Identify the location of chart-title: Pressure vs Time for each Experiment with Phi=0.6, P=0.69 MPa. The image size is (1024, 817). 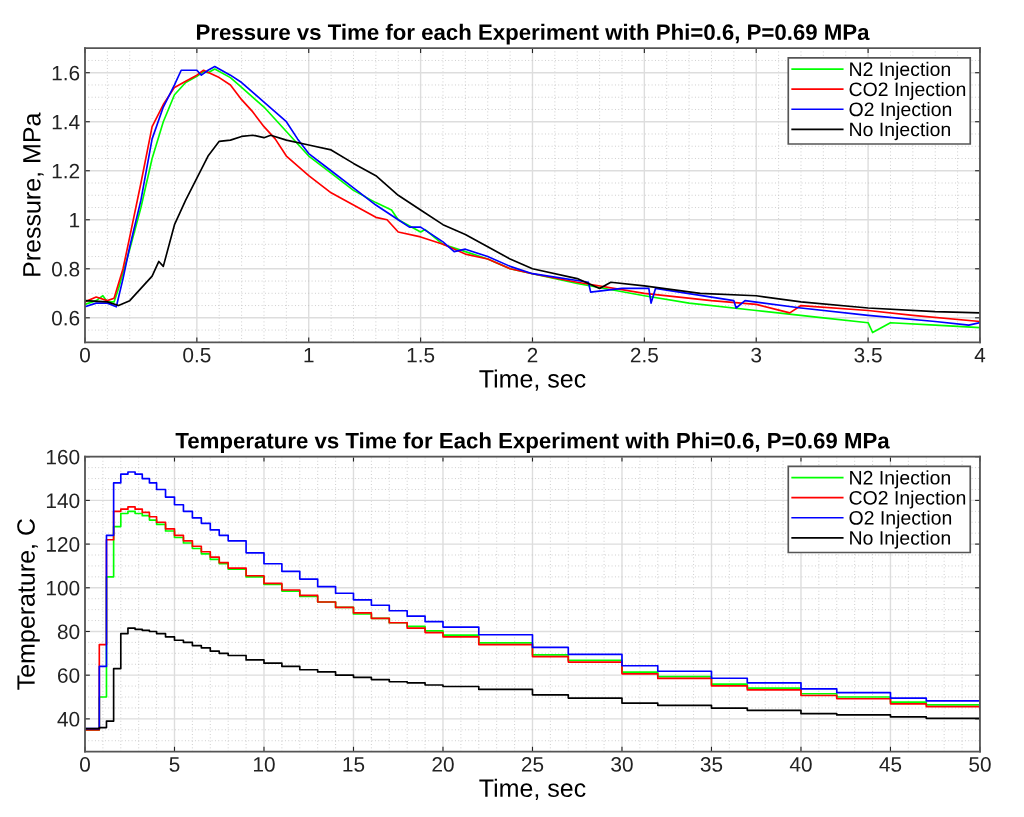
(533, 34).